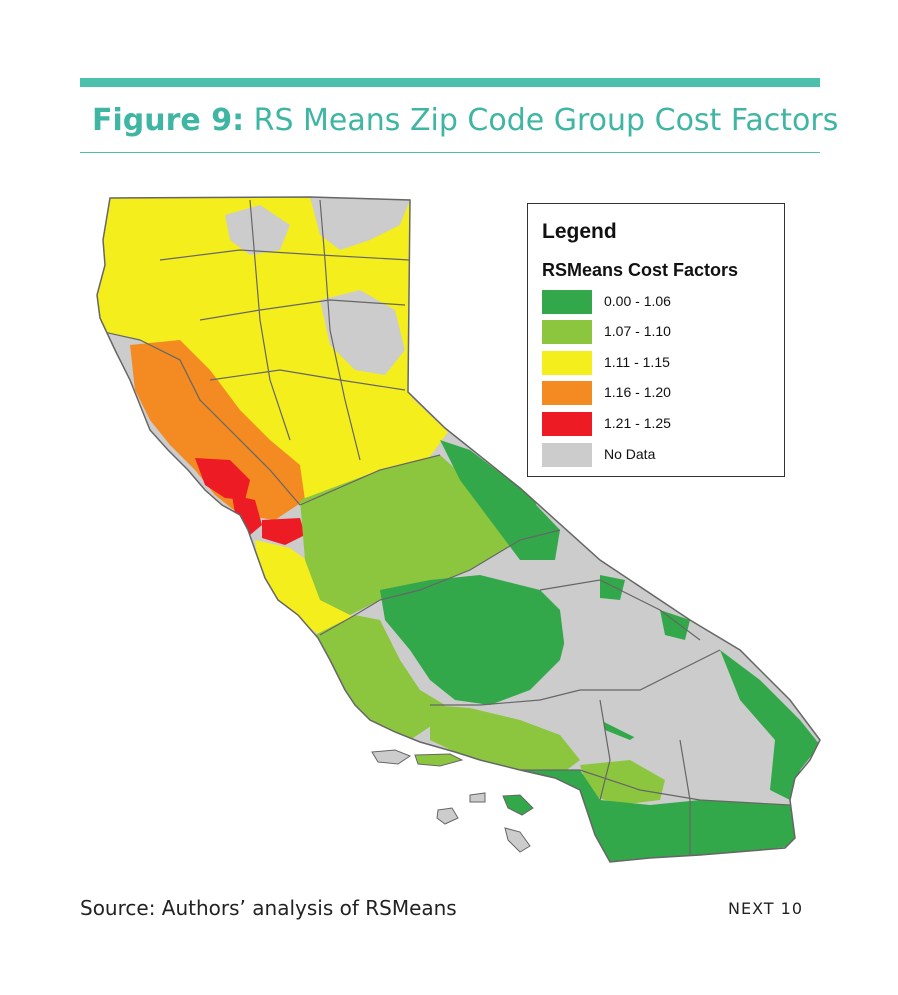  Describe the element at coordinates (505, 740) in the screenshot. I see `region-la-lightgreen` at that location.